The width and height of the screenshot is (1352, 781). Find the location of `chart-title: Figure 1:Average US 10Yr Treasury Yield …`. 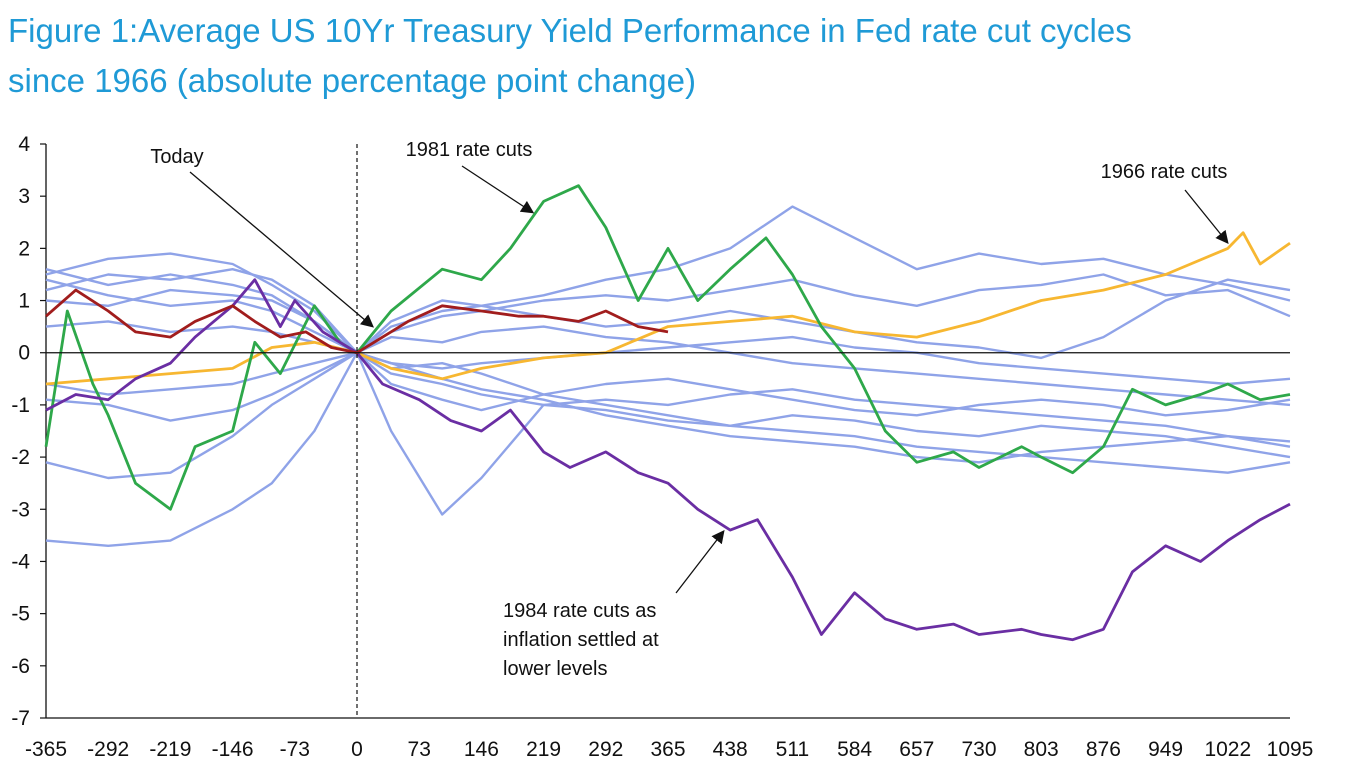

chart-title: Figure 1:Average US 10Yr Treasury Yield … is located at coordinates (673, 56).